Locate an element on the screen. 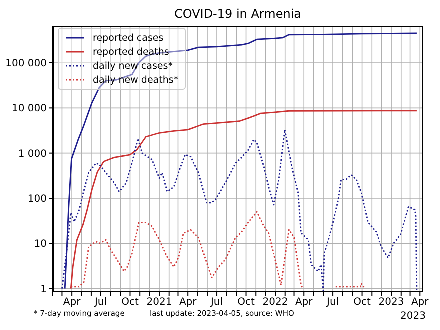  x-tick-label: 2021 is located at coordinates (159, 302).